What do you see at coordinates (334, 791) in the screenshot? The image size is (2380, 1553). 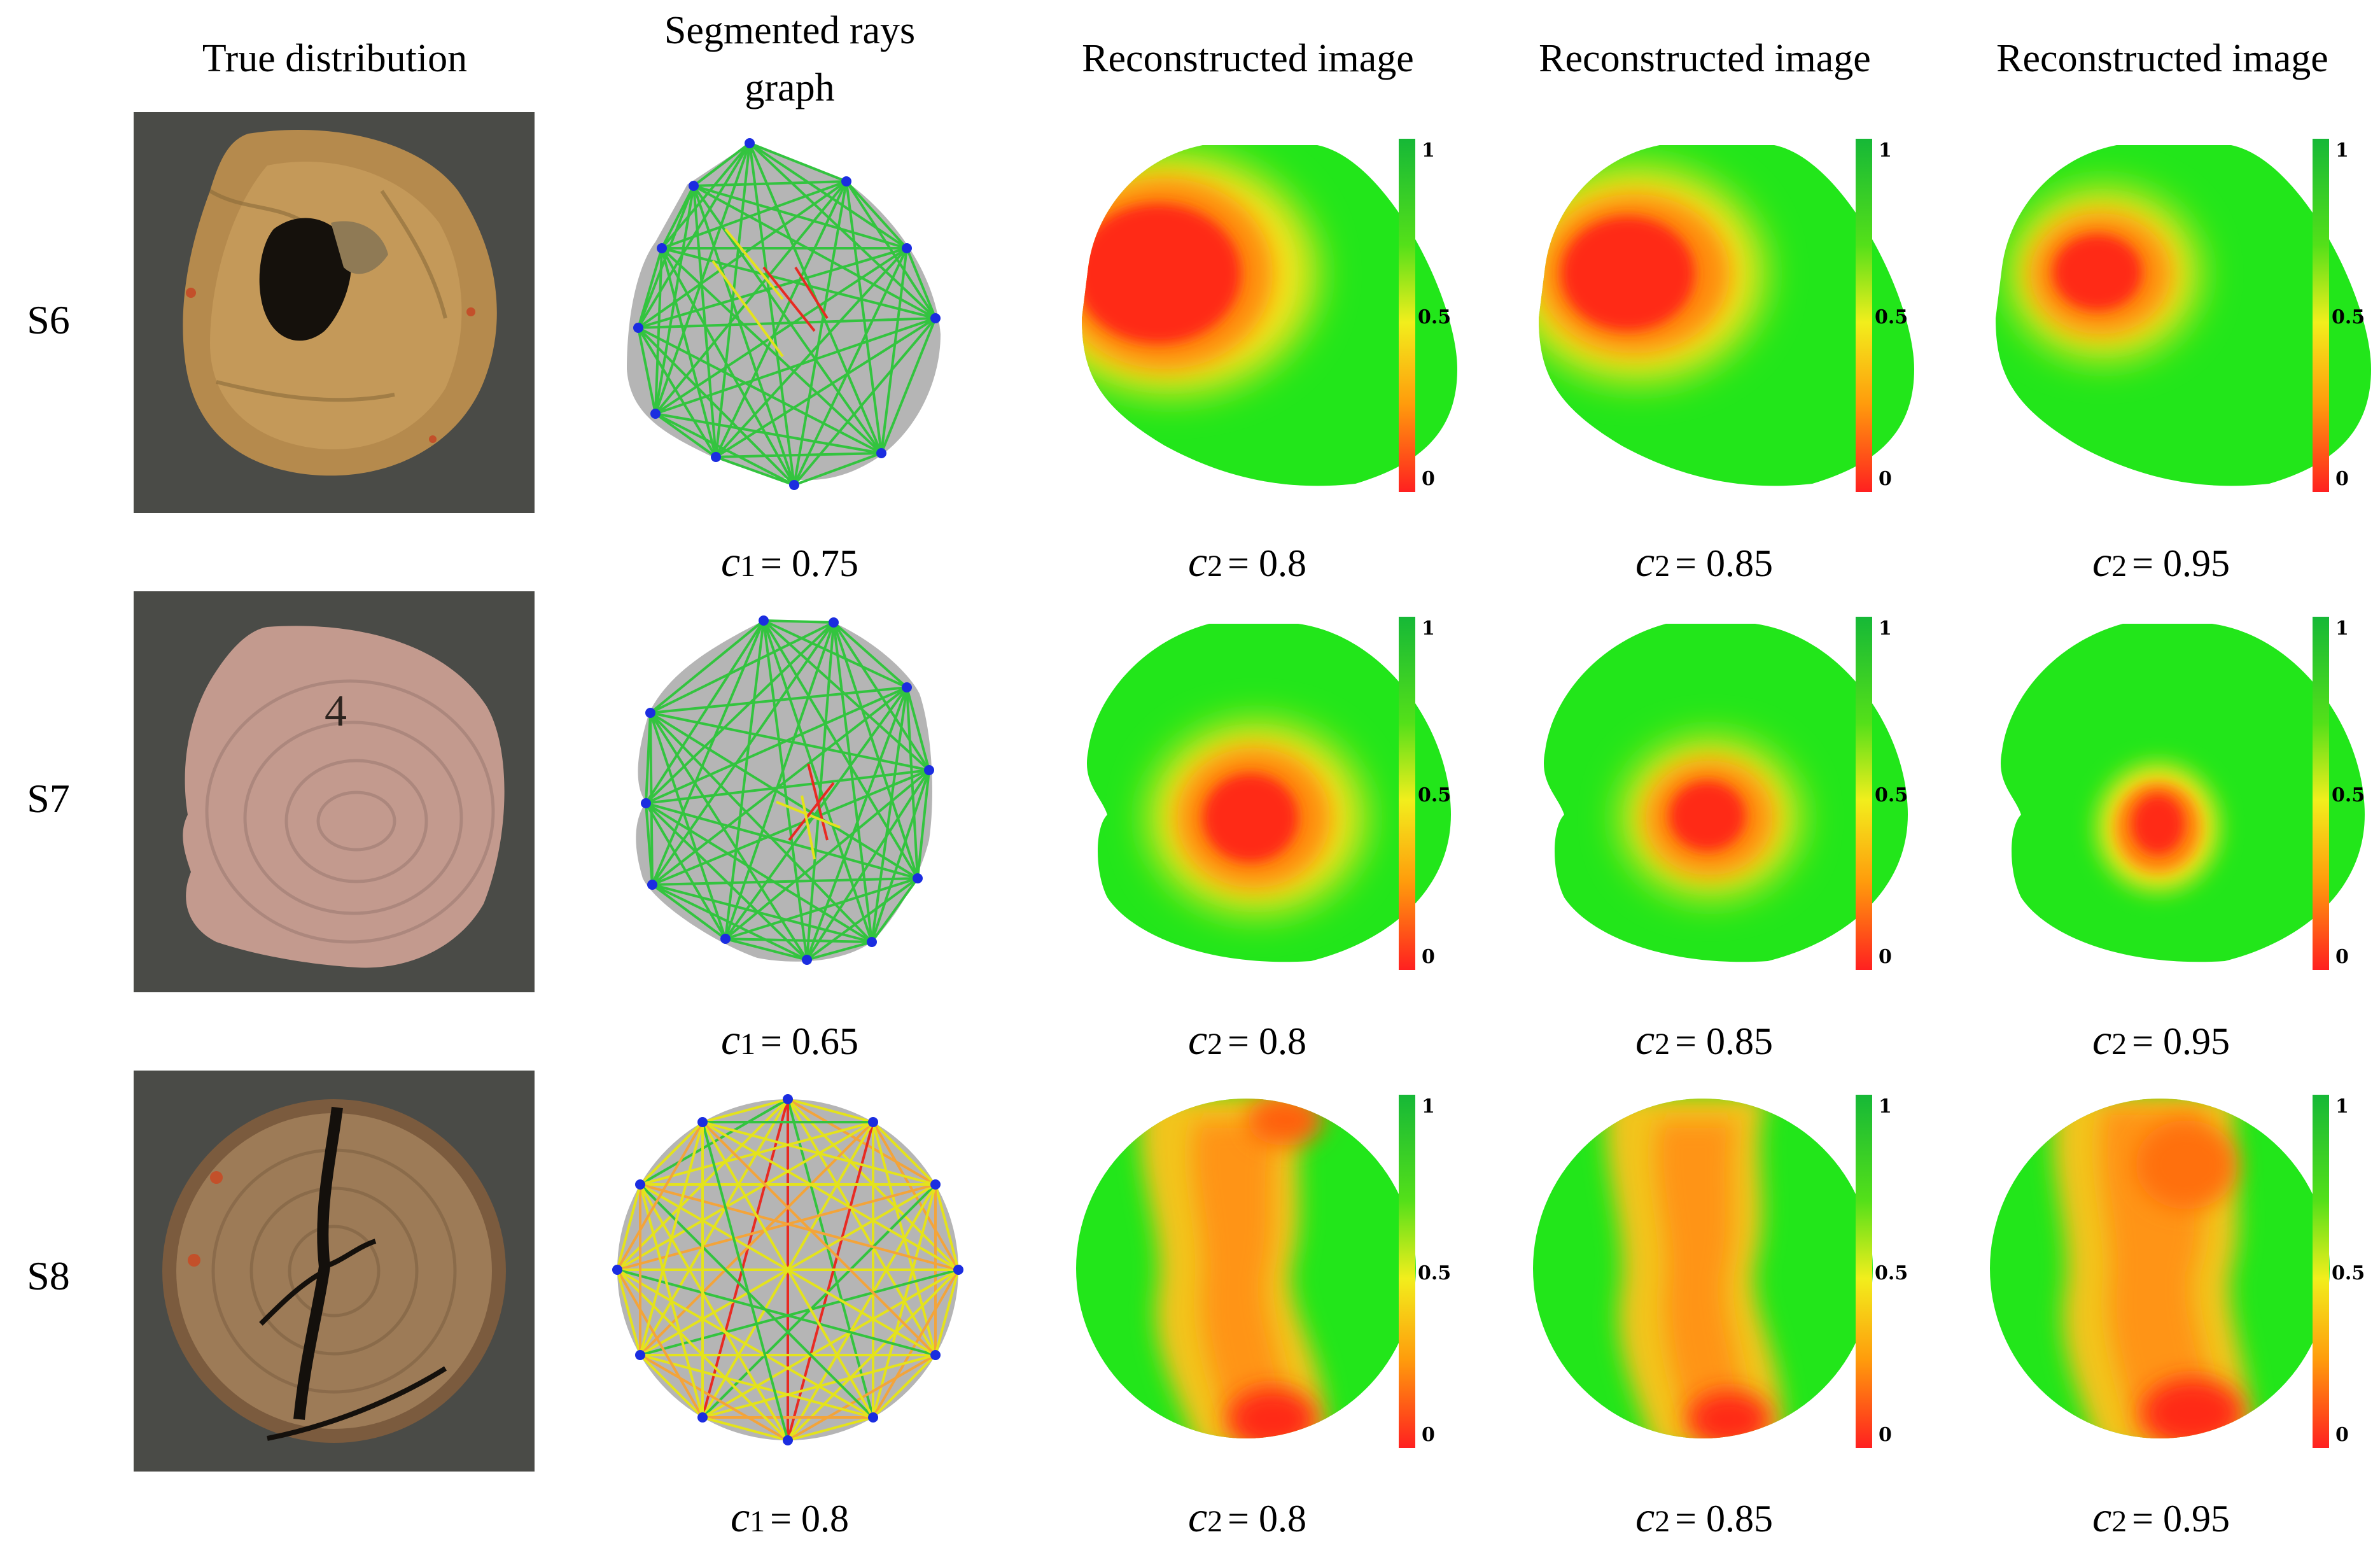 I see `photo-s7: 4` at bounding box center [334, 791].